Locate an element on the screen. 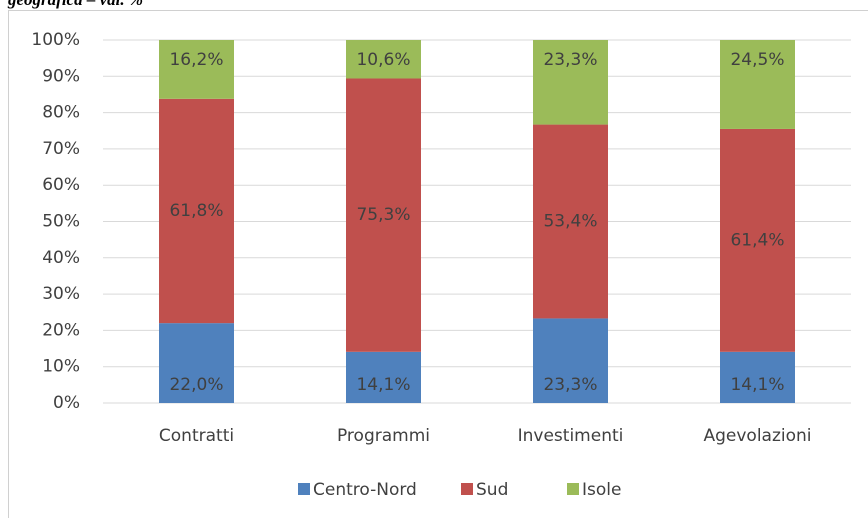  data-label: 61,4% is located at coordinates (757, 240).